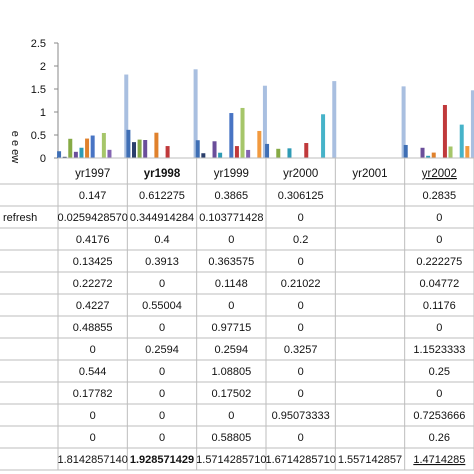 This screenshot has height=474, width=474. What do you see at coordinates (38, 136) in the screenshot?
I see `y-tick-label: 0.5` at bounding box center [38, 136].